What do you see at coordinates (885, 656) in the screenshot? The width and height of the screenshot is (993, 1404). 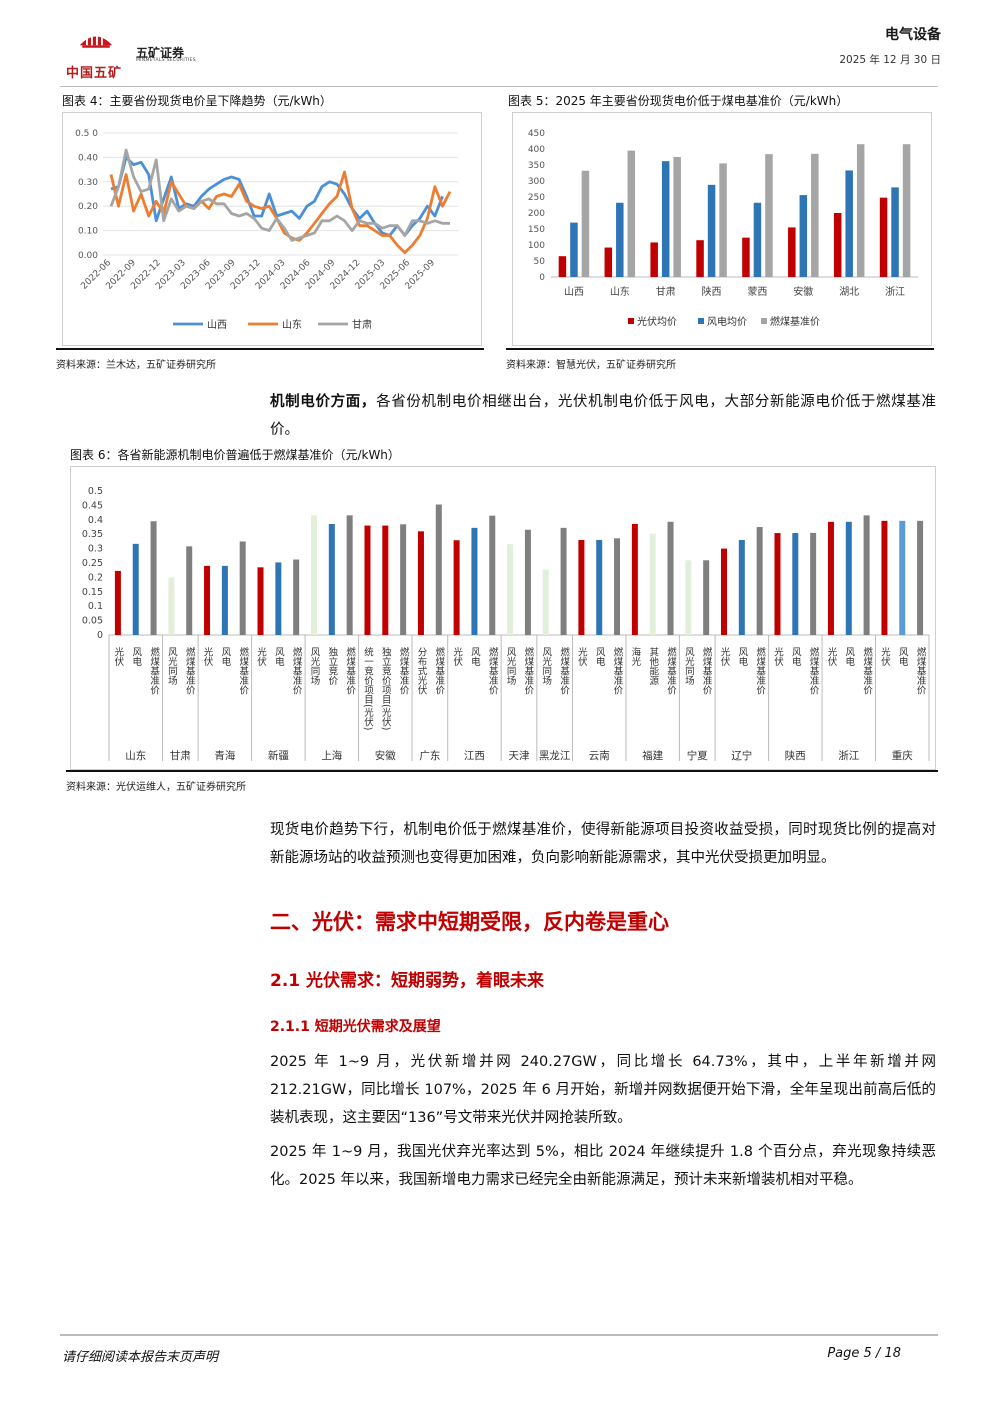 I see `x-tick-label: 光伏` at bounding box center [885, 656].